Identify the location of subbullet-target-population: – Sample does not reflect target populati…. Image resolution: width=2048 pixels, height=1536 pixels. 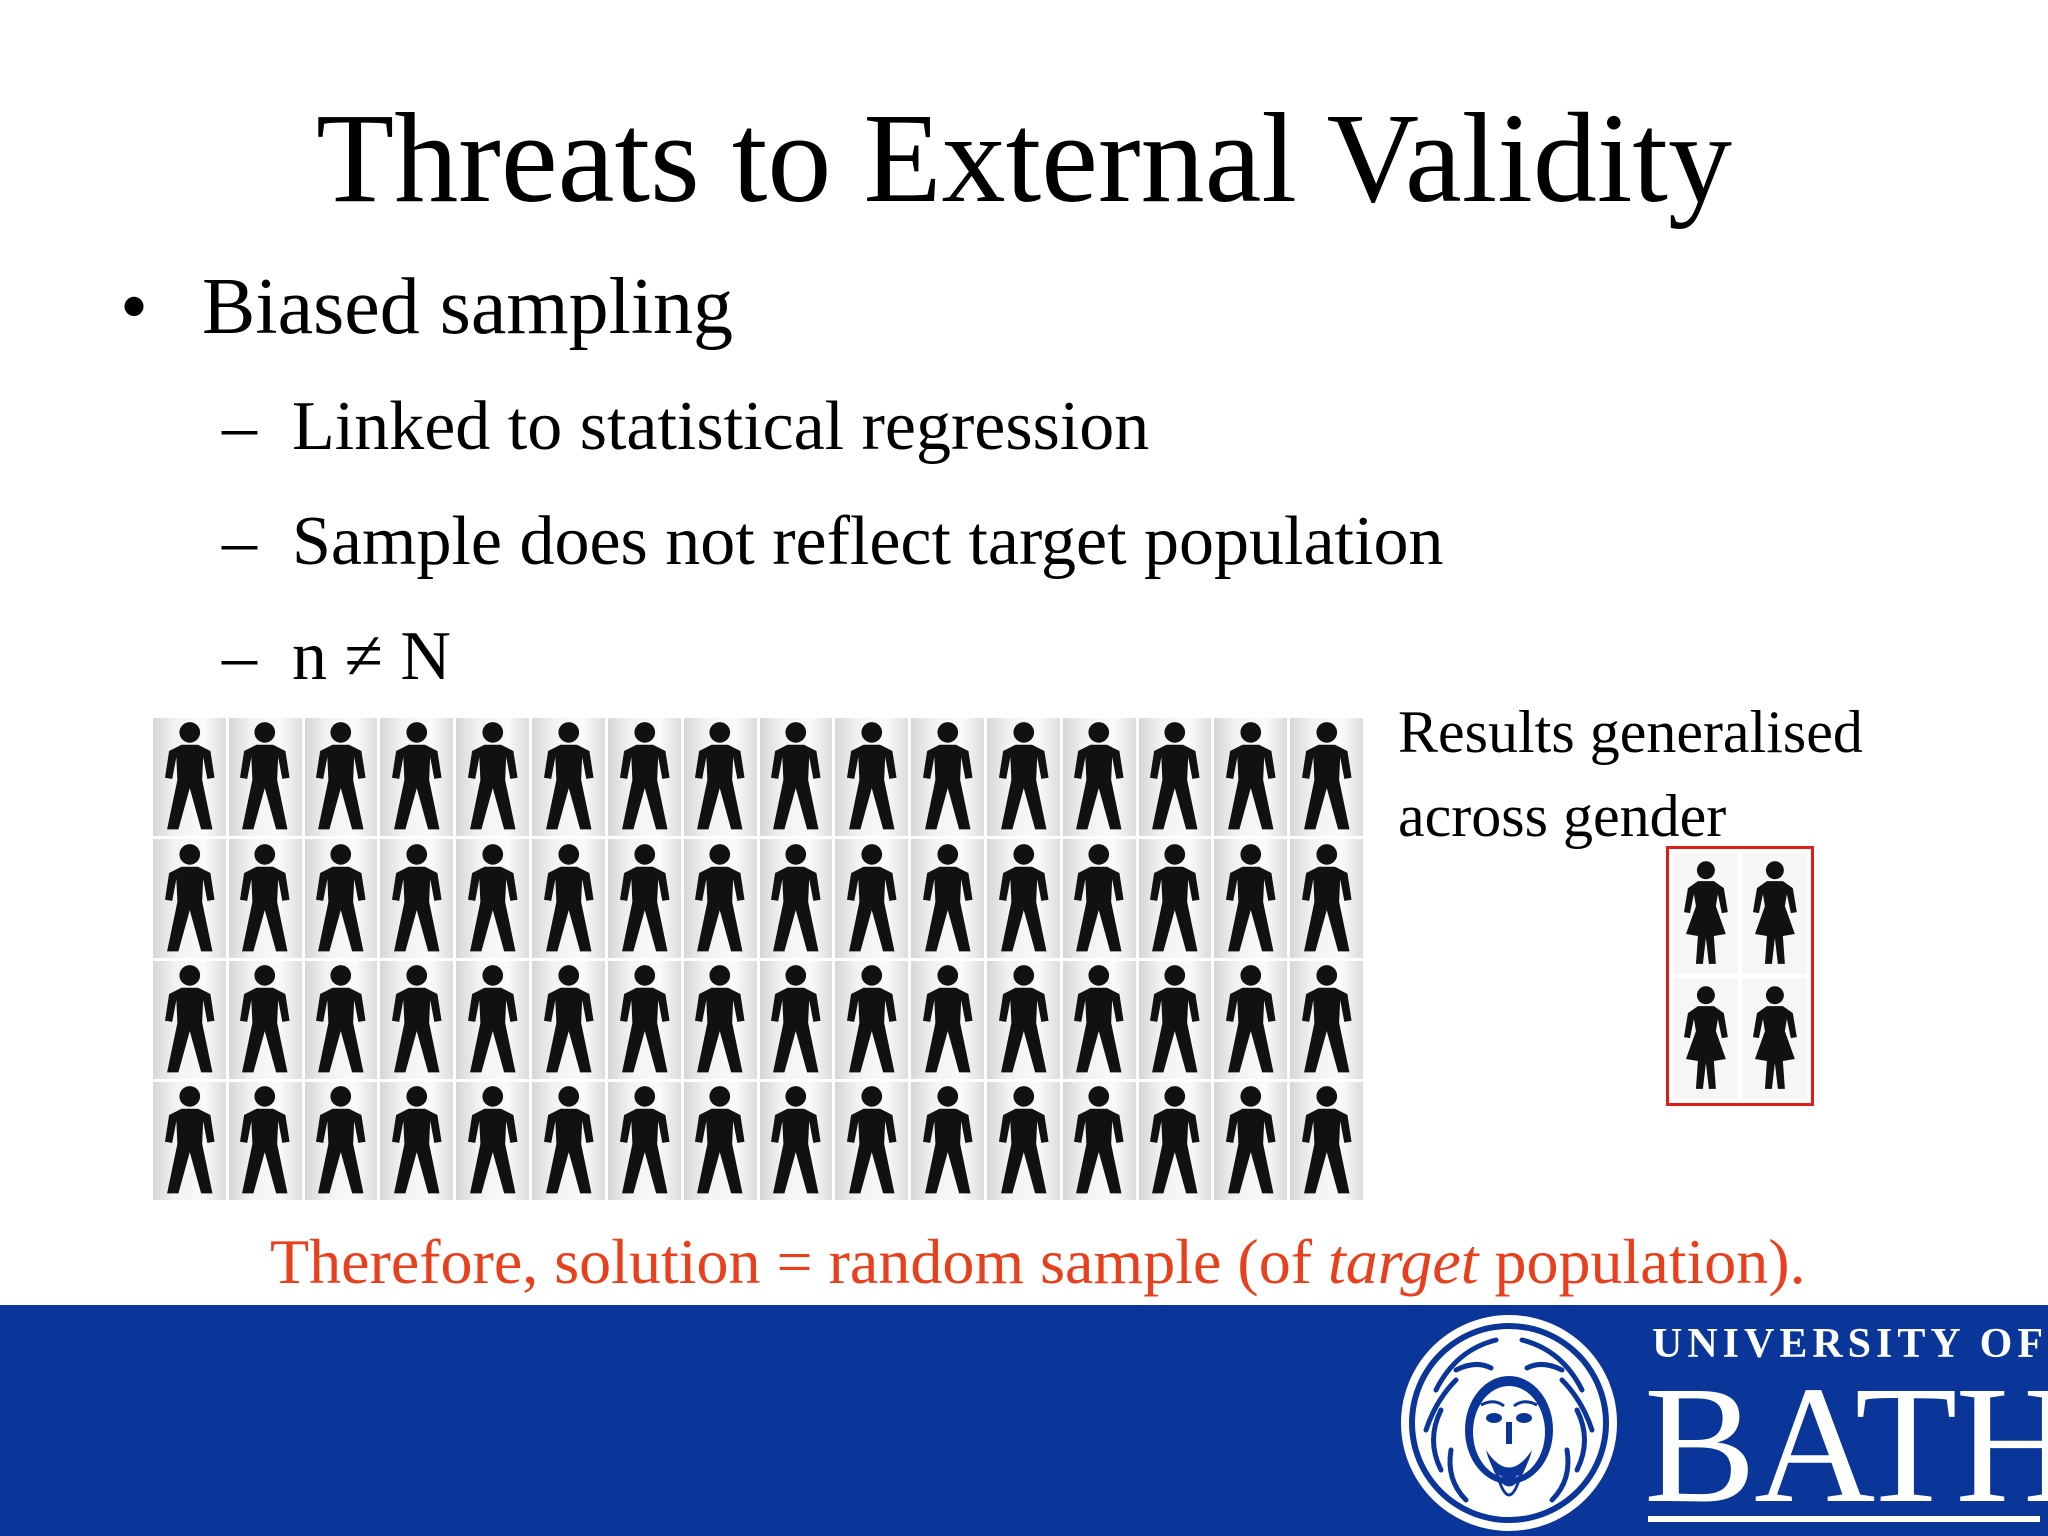
(832, 542).